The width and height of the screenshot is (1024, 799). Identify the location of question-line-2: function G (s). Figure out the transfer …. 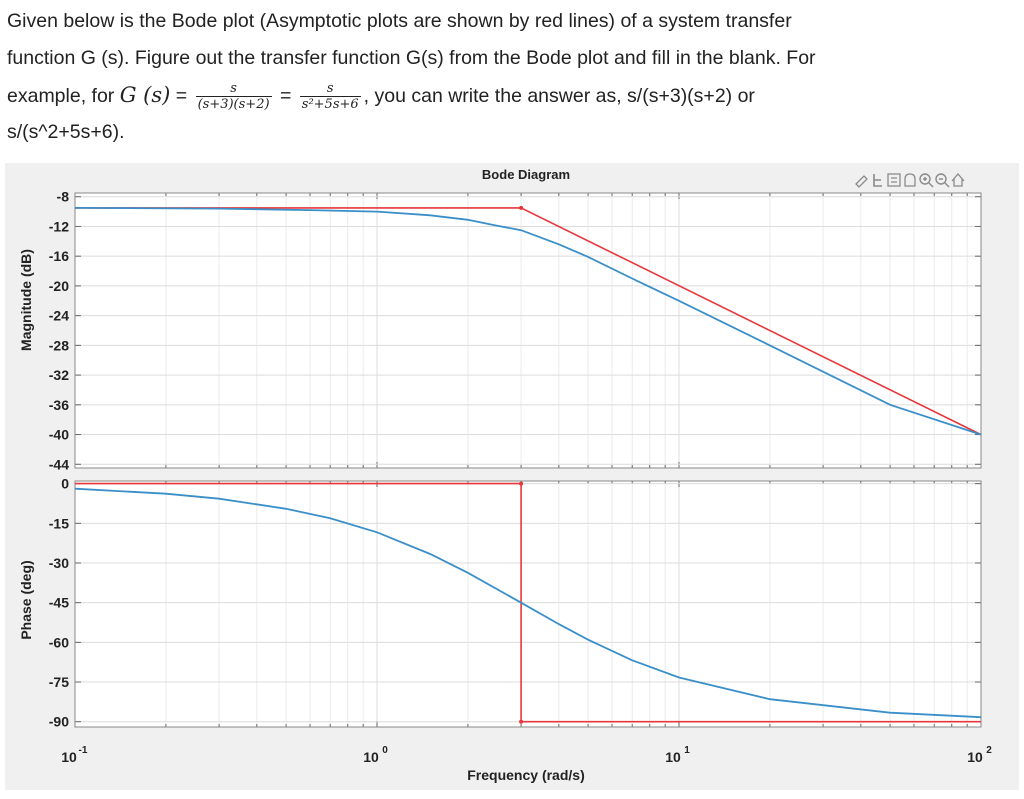
(411, 58).